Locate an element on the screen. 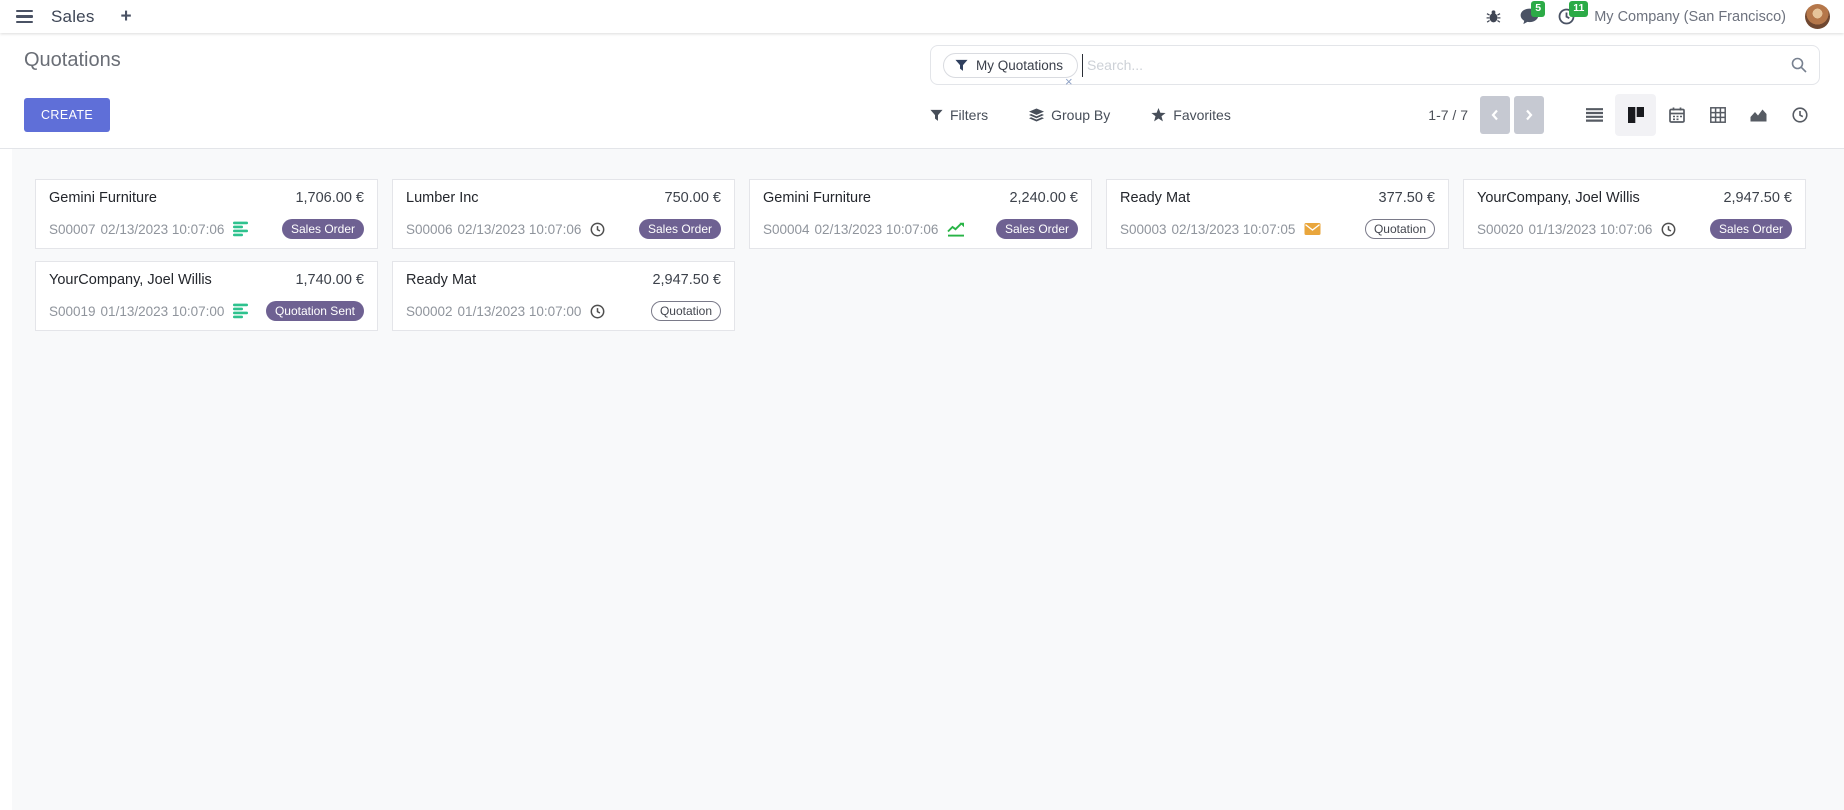  group-by-dropdown: Group By is located at coordinates (1069, 115).